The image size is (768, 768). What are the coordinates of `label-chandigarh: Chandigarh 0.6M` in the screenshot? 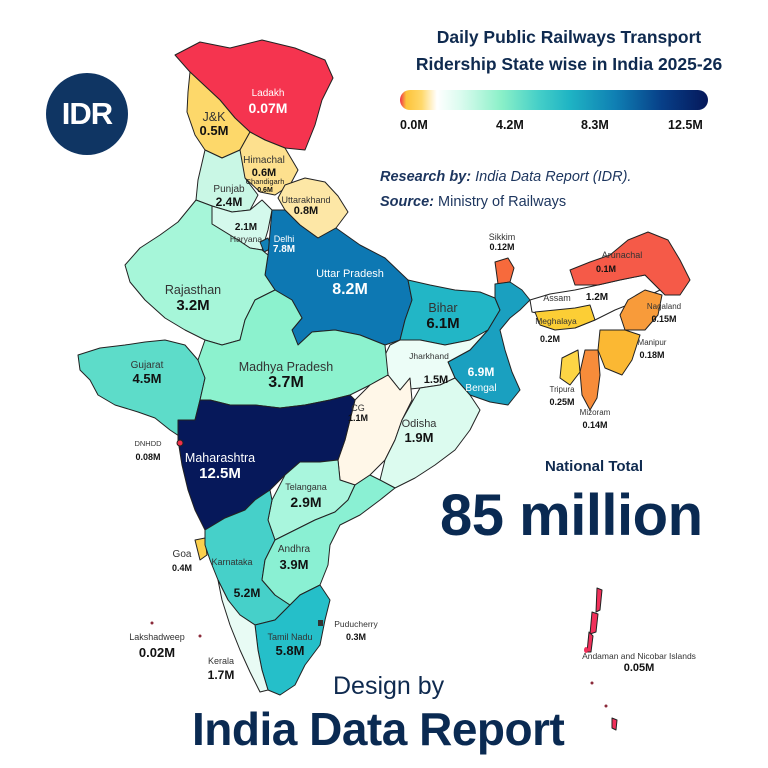 It's located at (265, 186).